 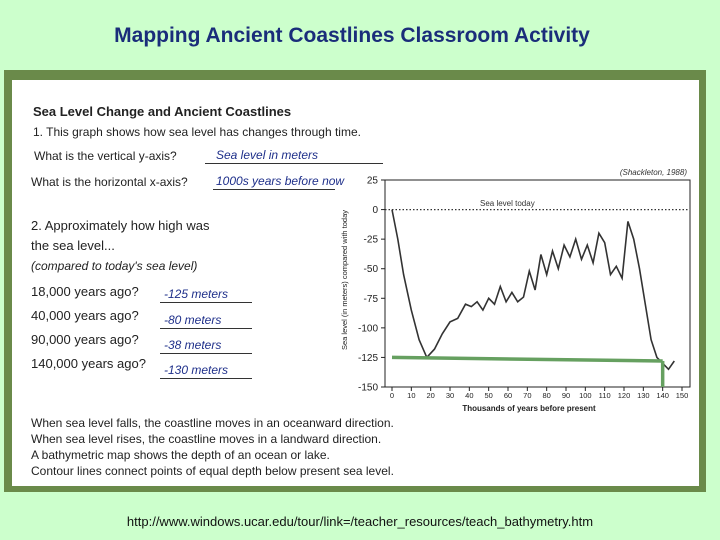 What do you see at coordinates (274, 189) in the screenshot?
I see `q1b-underline` at bounding box center [274, 189].